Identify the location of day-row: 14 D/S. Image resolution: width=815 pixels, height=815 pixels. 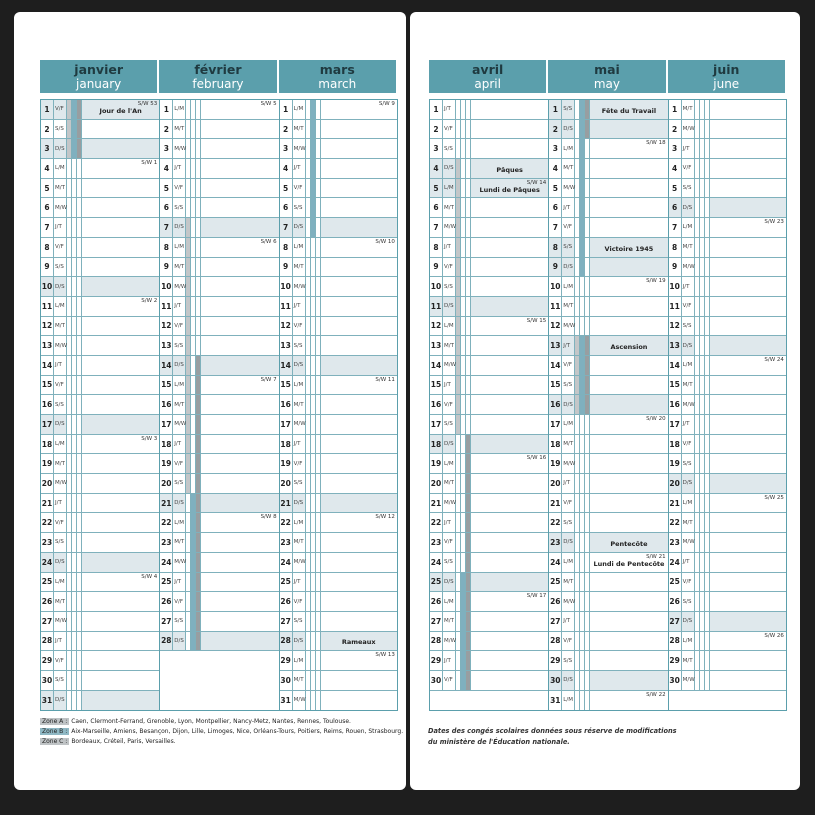
(338, 365).